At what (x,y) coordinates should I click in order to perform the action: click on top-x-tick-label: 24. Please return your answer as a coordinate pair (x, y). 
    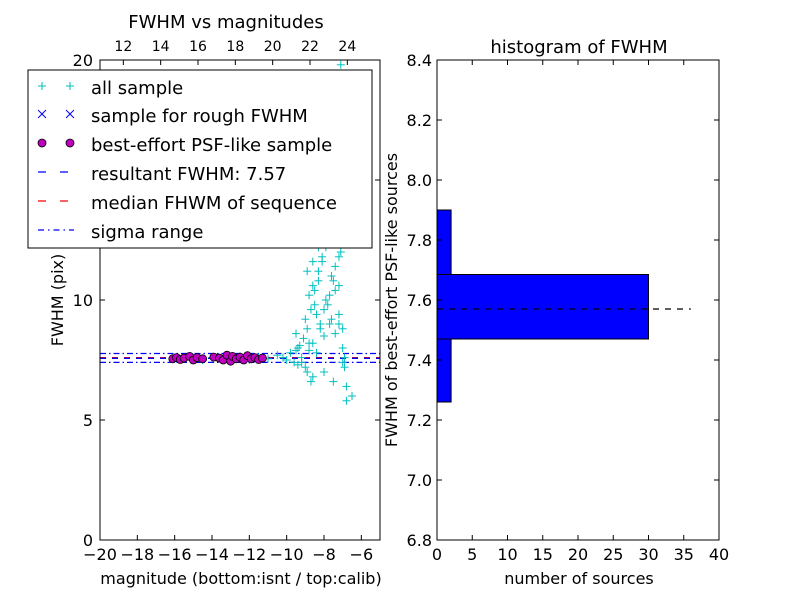
    Looking at the image, I should click on (347, 47).